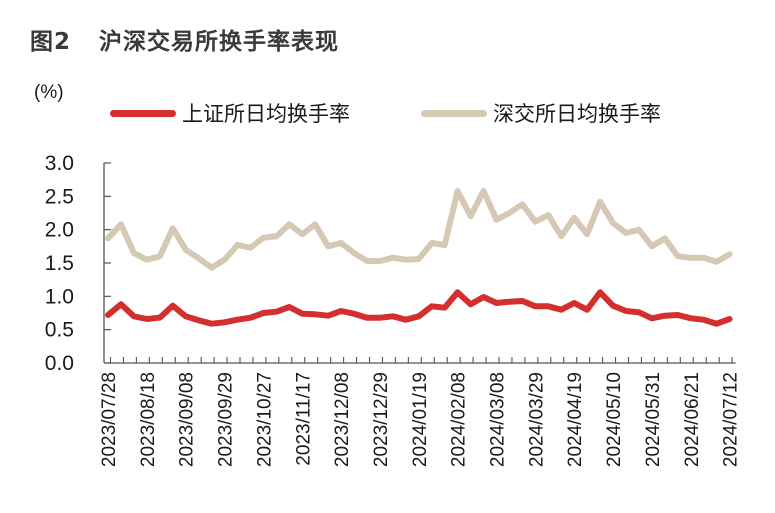 This screenshot has height=513, width=775. Describe the element at coordinates (692, 419) in the screenshot. I see `x-tick-label: 2024/06/21` at that location.